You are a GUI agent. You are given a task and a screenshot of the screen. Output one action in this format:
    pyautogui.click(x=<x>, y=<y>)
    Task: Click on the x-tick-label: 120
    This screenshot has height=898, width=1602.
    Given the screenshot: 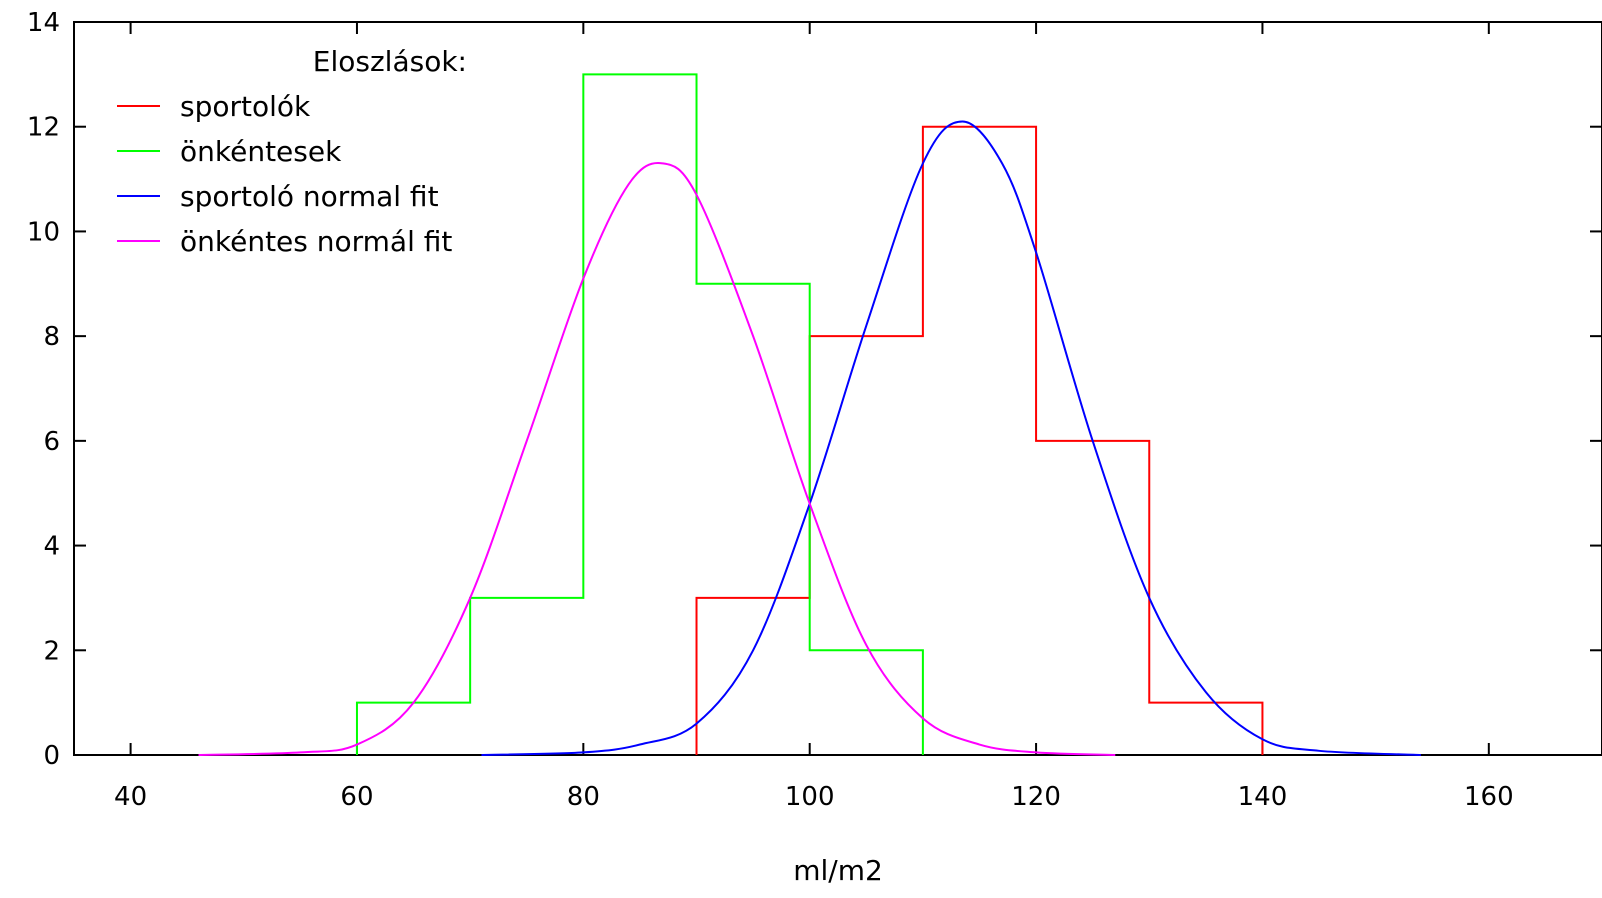 What is the action you would take?
    pyautogui.click(x=1036, y=797)
    